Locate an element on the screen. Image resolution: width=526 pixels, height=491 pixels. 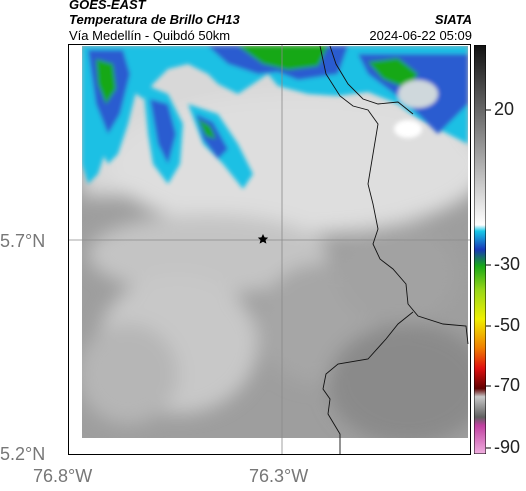
temperature-colorbar is located at coordinates (480, 249).